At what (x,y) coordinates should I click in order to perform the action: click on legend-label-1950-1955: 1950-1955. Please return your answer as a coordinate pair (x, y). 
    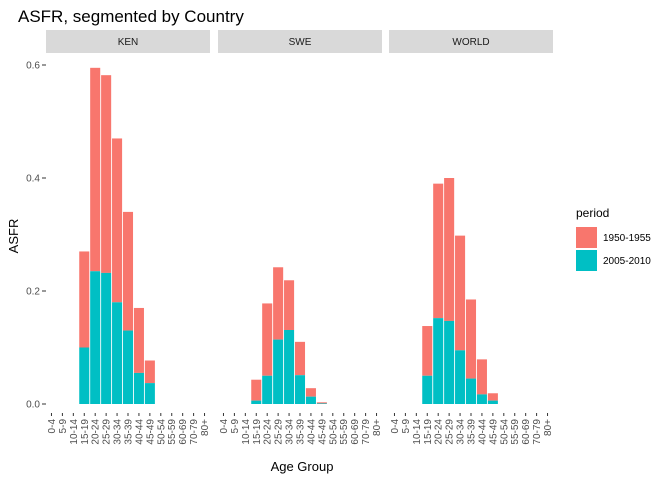
    Looking at the image, I should click on (627, 238).